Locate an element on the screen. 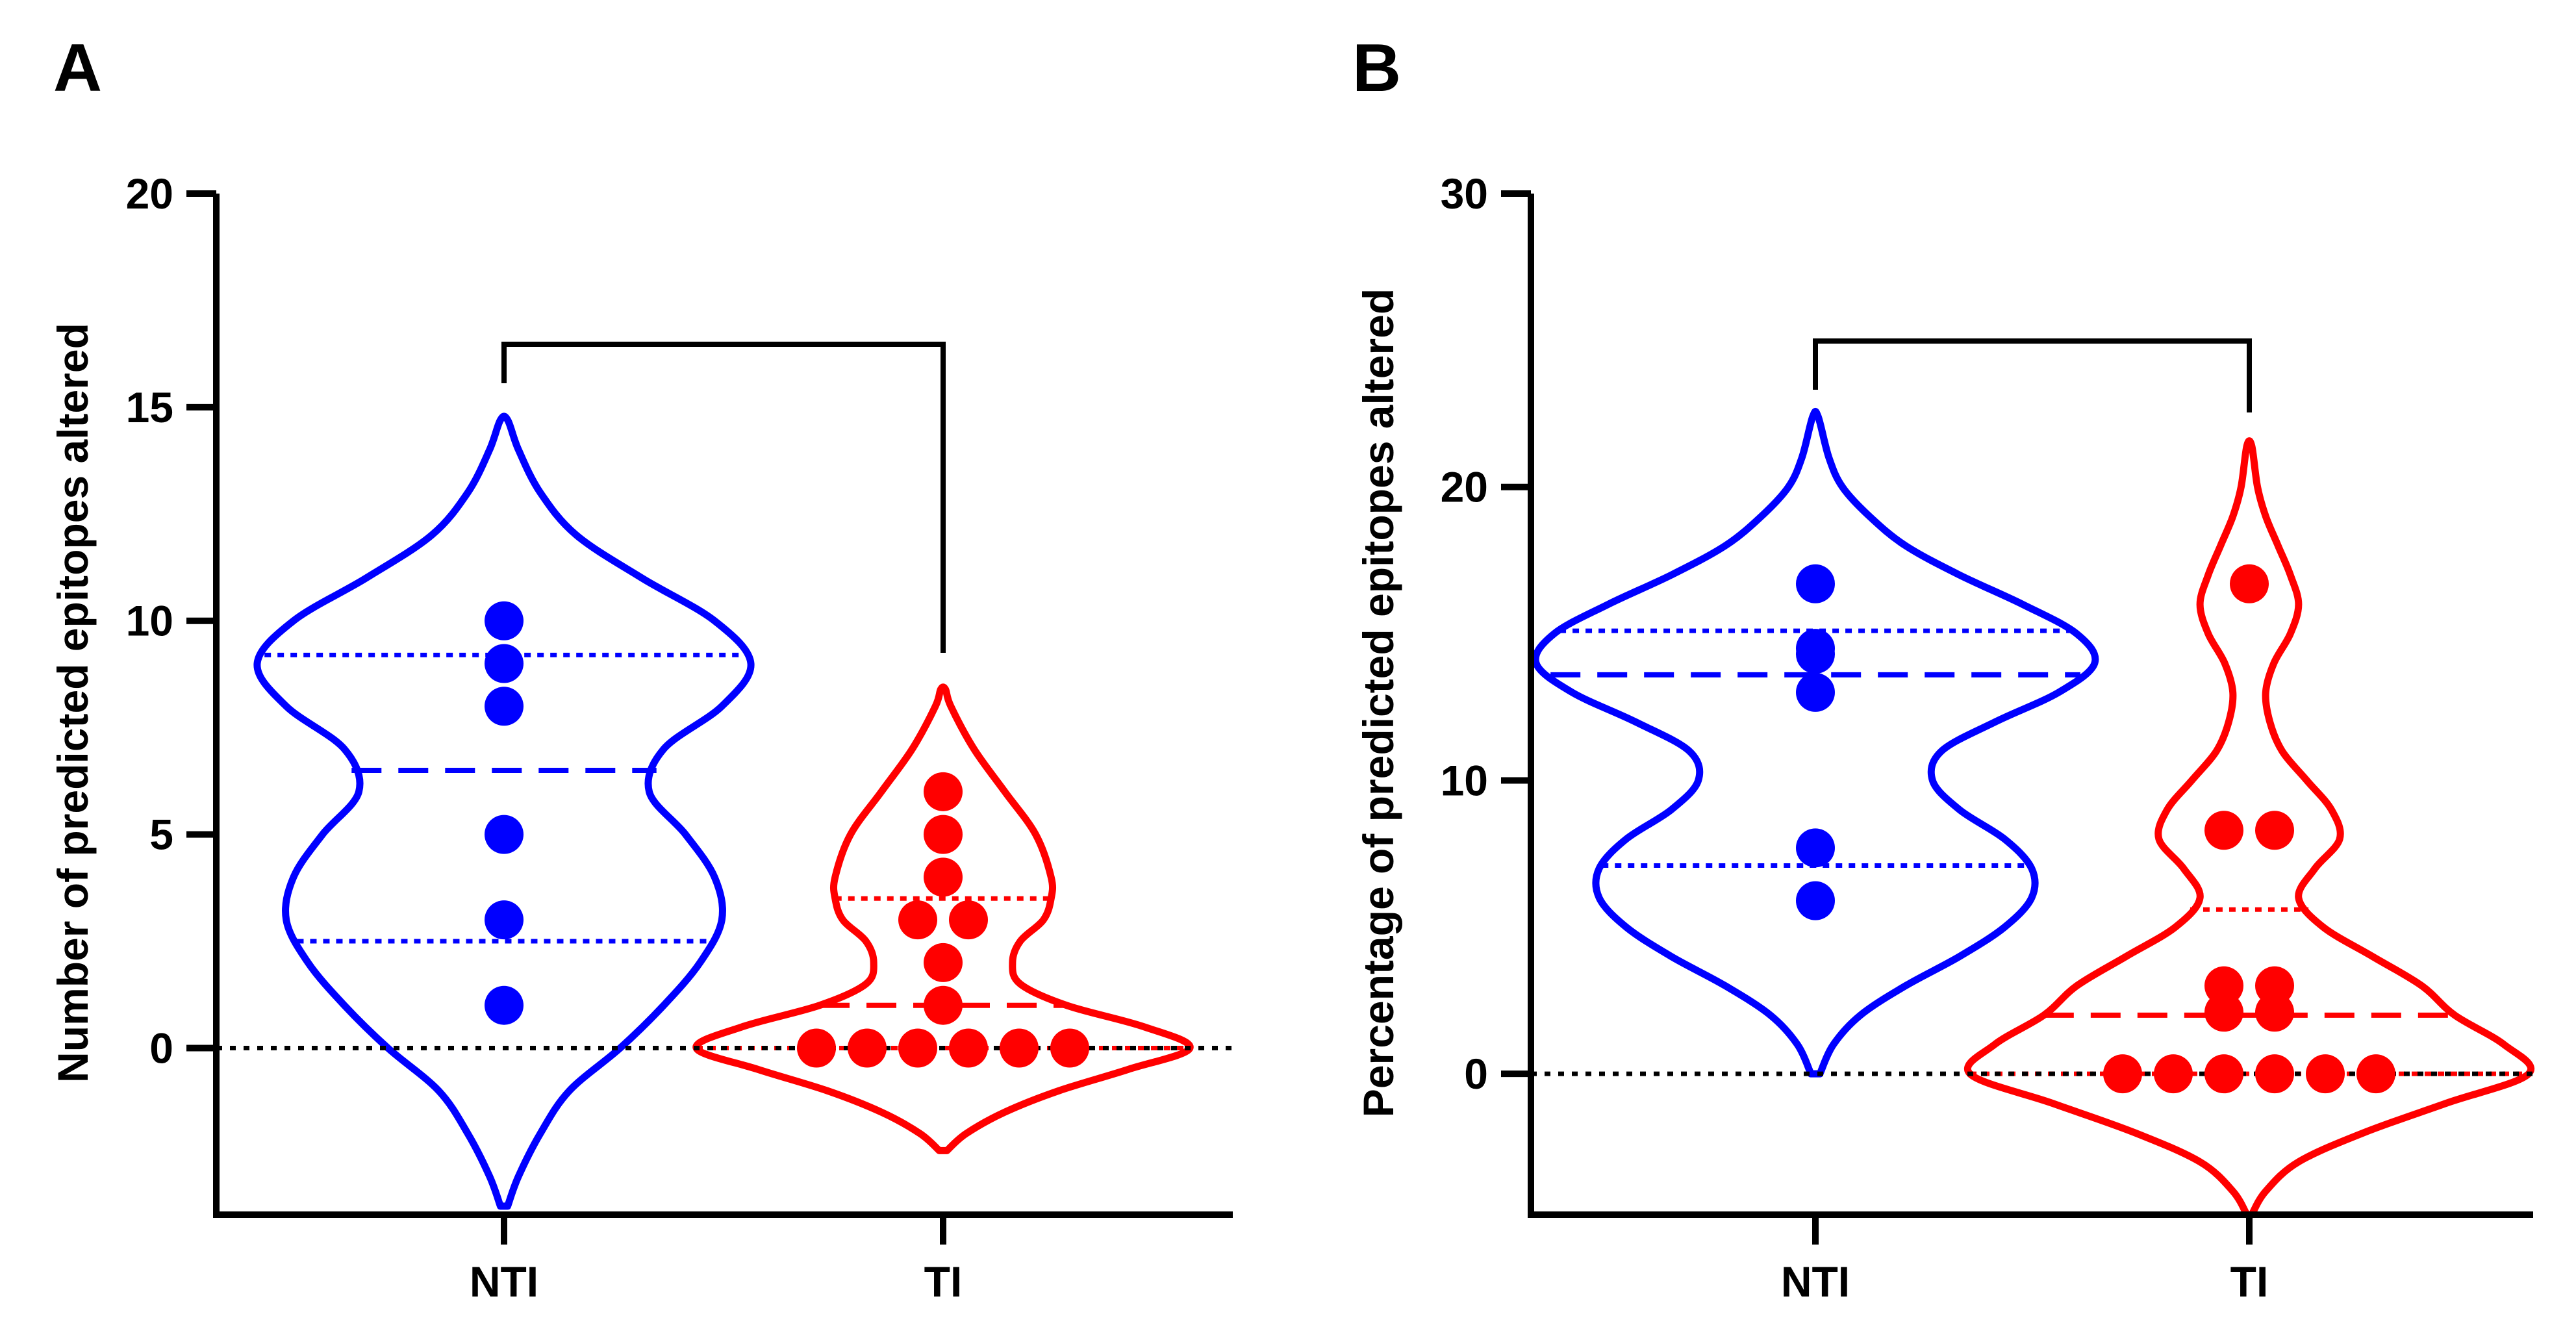 The width and height of the screenshot is (2576, 1329). panel-b-x-label-ti: TI is located at coordinates (2250, 1282).